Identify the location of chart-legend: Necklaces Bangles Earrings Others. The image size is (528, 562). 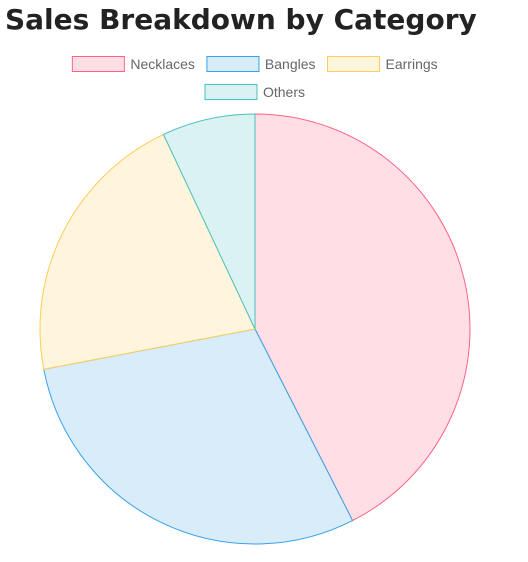
(254, 78).